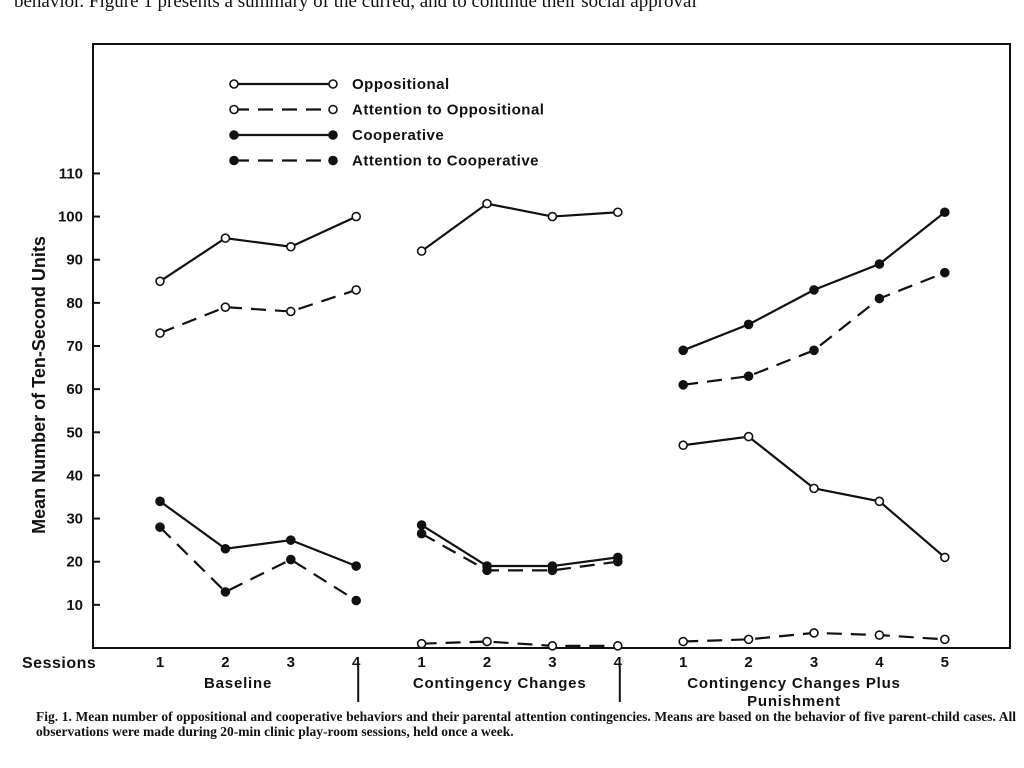  Describe the element at coordinates (74, 432) in the screenshot. I see `y-tick-label: 50` at that location.